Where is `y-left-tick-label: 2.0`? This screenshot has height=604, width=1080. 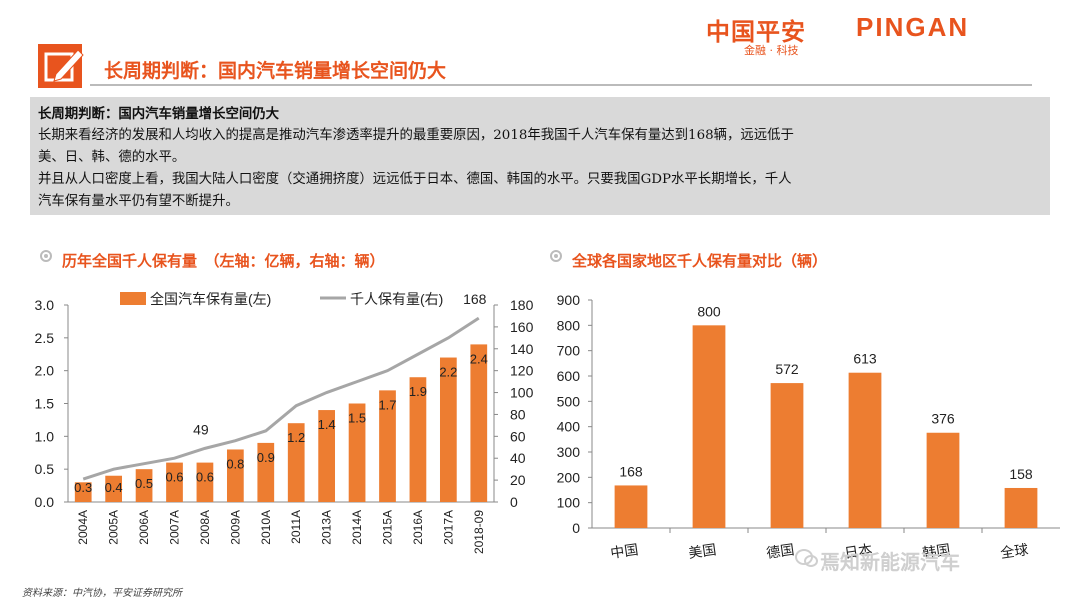 y-left-tick-label: 2.0 is located at coordinates (45, 371).